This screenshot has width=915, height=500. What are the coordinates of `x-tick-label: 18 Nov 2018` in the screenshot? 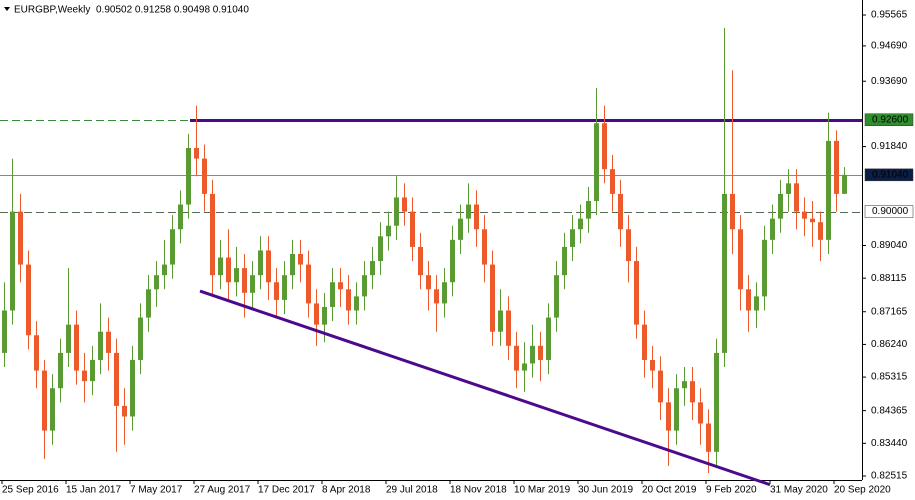 It's located at (478, 490).